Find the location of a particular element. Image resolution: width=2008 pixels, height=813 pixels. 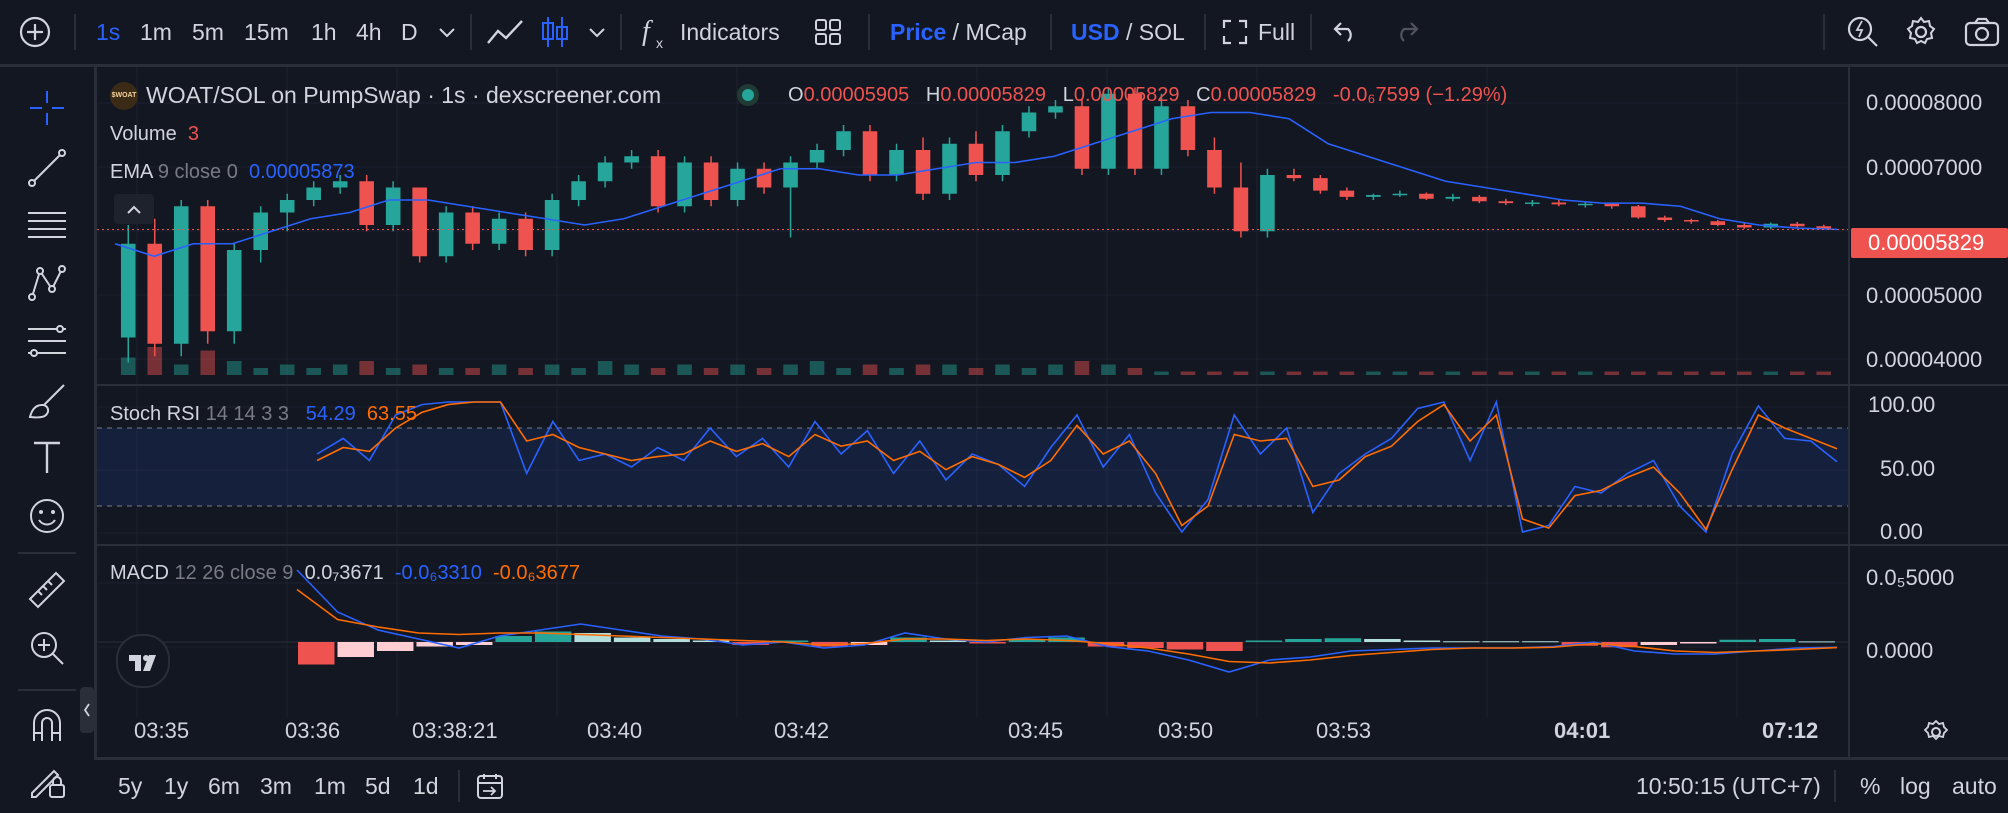

interval-5m: 5m is located at coordinates (208, 32).